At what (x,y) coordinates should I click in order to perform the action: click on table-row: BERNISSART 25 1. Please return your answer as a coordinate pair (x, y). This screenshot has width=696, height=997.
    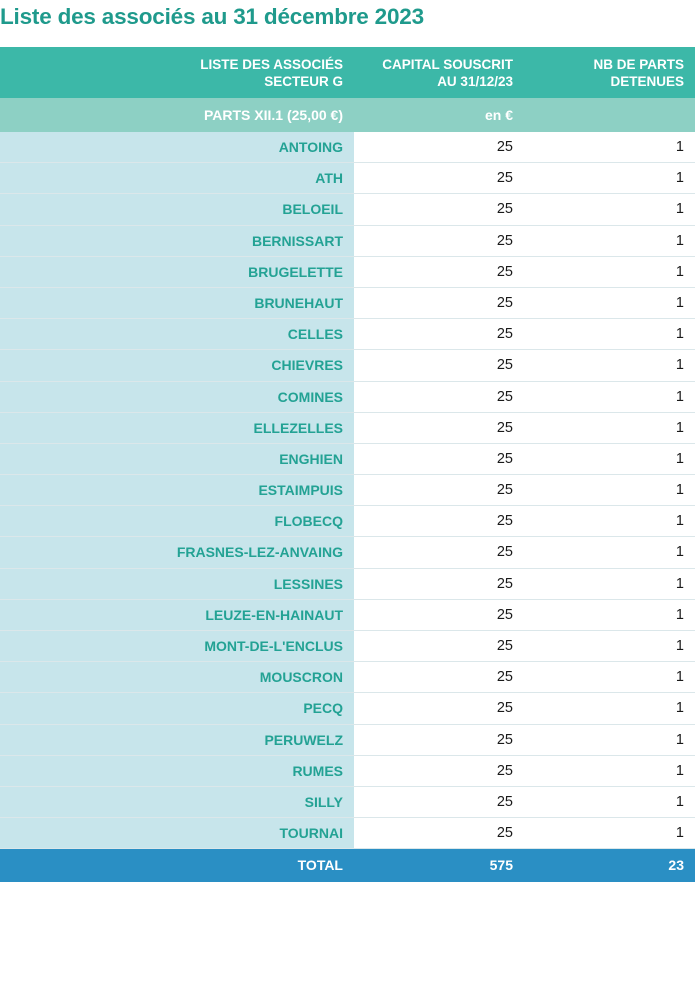
    Looking at the image, I should click on (347, 241).